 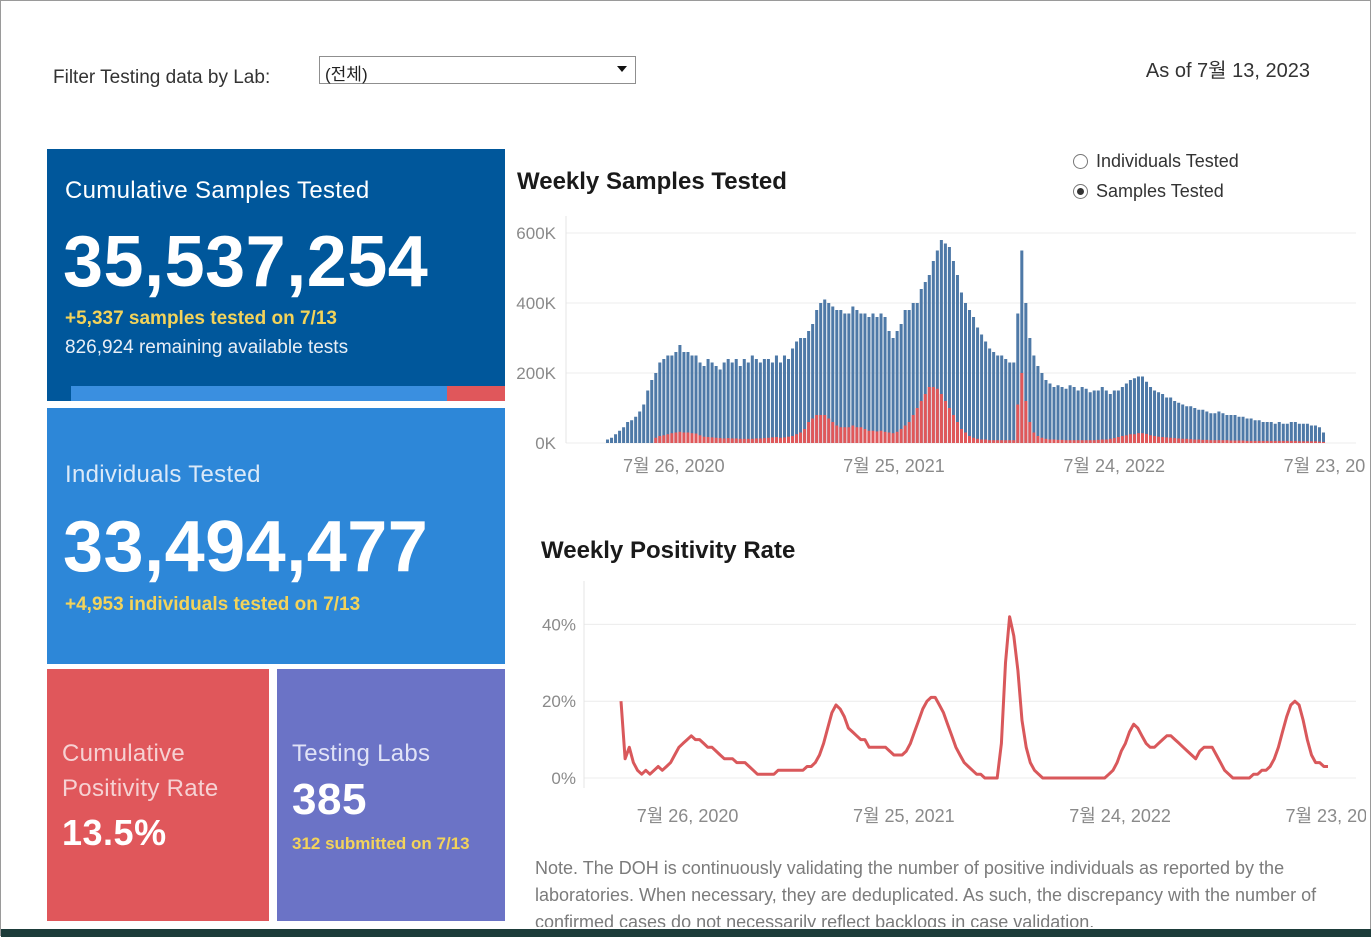 What do you see at coordinates (217, 190) in the screenshot?
I see `card-title: Cumulative Samples Tested` at bounding box center [217, 190].